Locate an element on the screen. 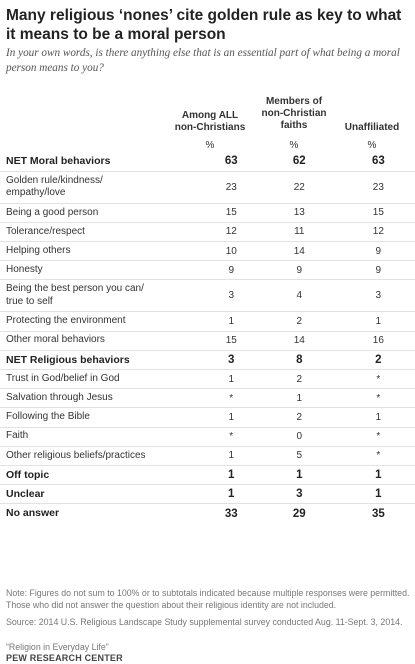 Image resolution: width=415 pixels, height=664 pixels. table-row: Faith * 0 * is located at coordinates (207, 436).